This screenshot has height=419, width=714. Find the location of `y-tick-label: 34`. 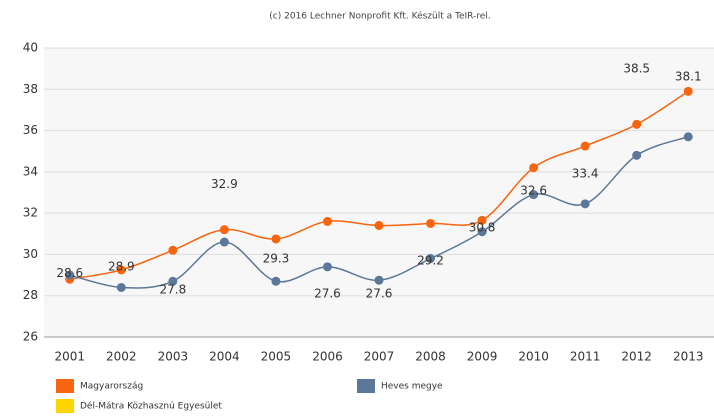

y-tick-label: 34 is located at coordinates (30, 171).